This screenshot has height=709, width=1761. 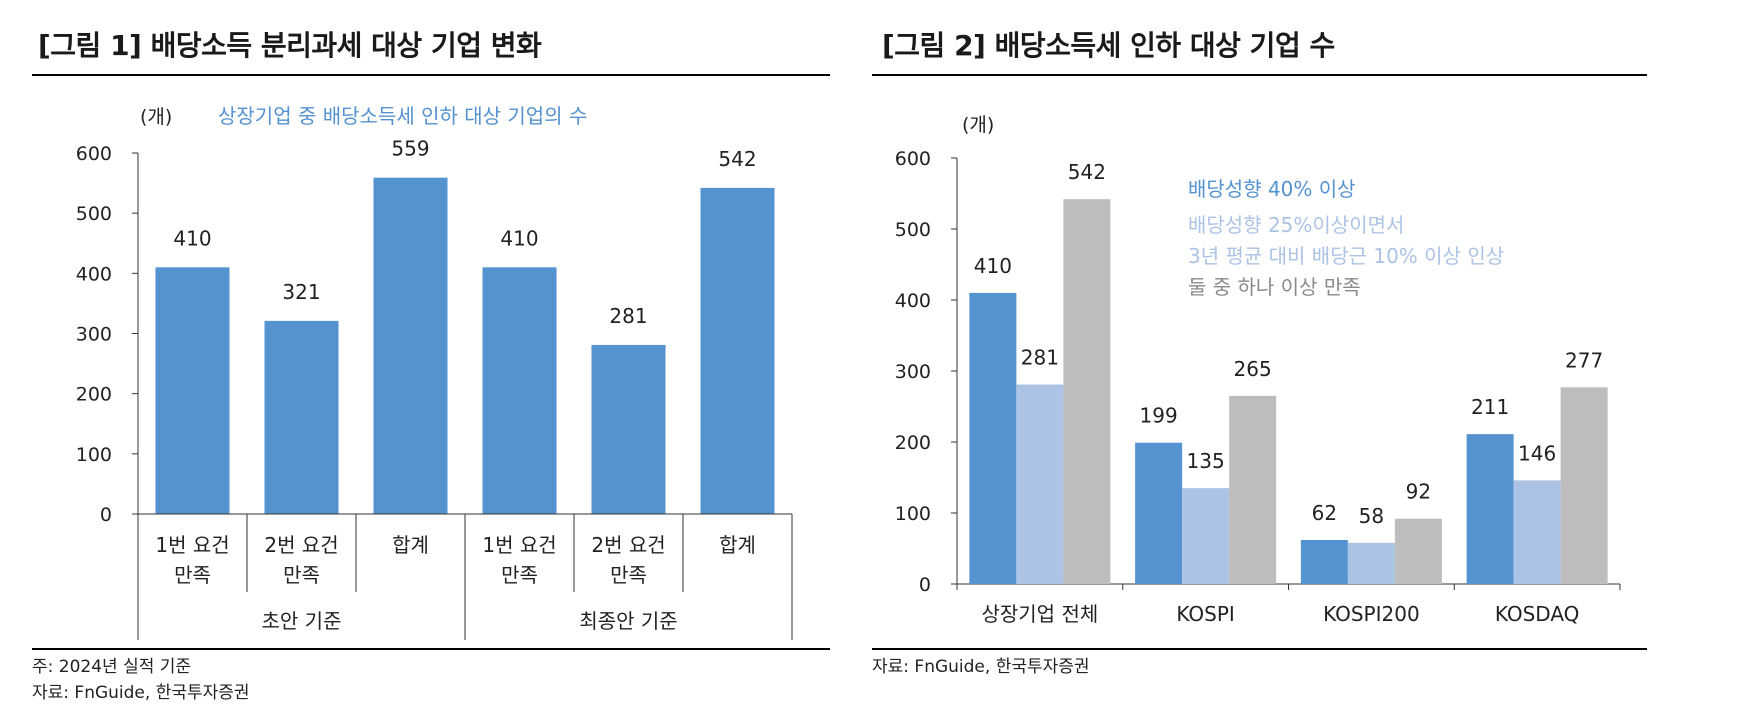 I want to click on bar-value-label: 199, so click(x=1159, y=416).